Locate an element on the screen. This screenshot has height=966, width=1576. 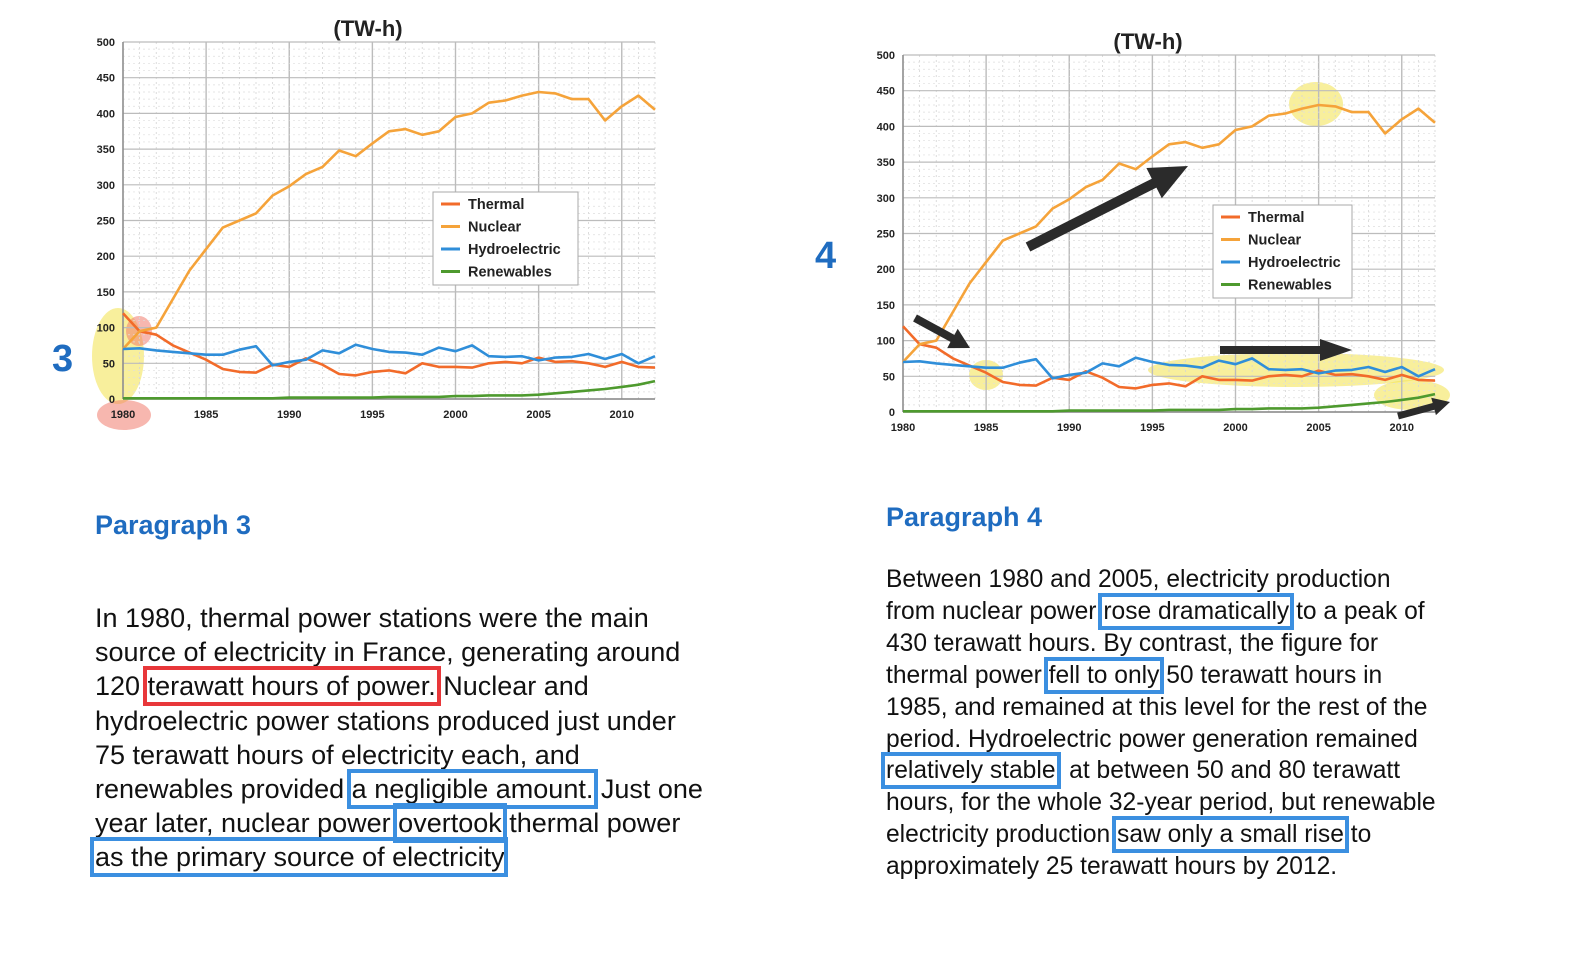
chart-4-number: 4 is located at coordinates (826, 256).